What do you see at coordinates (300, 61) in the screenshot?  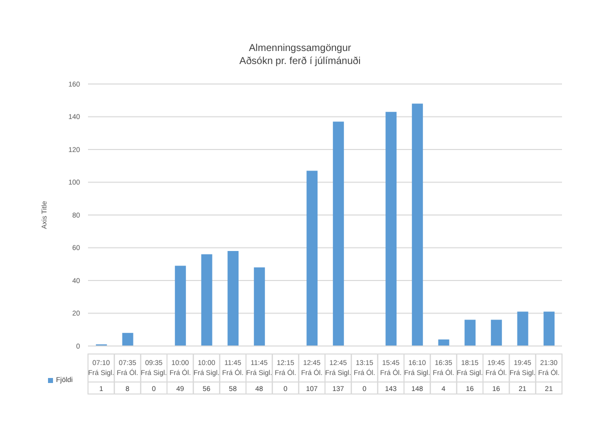 I see `chart-subtitle: Aðsókn pr. ferð í júlímánuði` at bounding box center [300, 61].